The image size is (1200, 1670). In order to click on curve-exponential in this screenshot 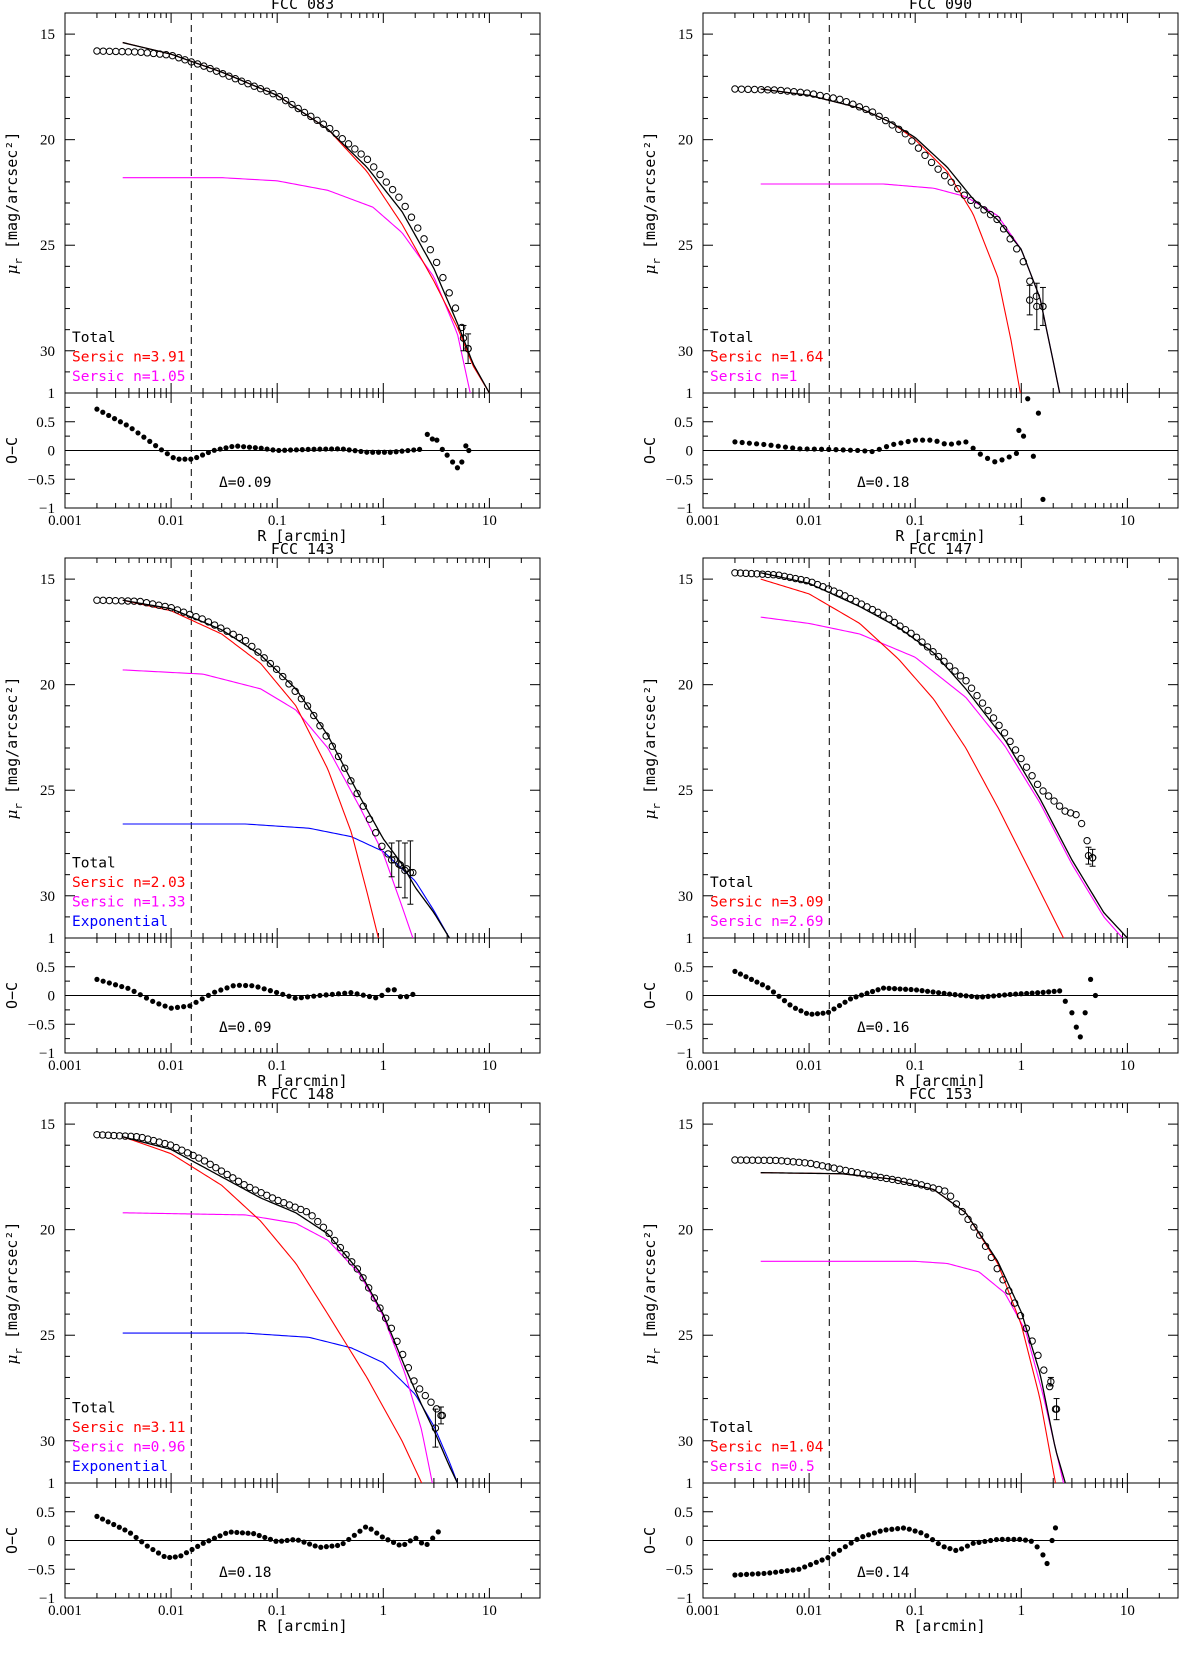, I will do `click(286, 880)`.